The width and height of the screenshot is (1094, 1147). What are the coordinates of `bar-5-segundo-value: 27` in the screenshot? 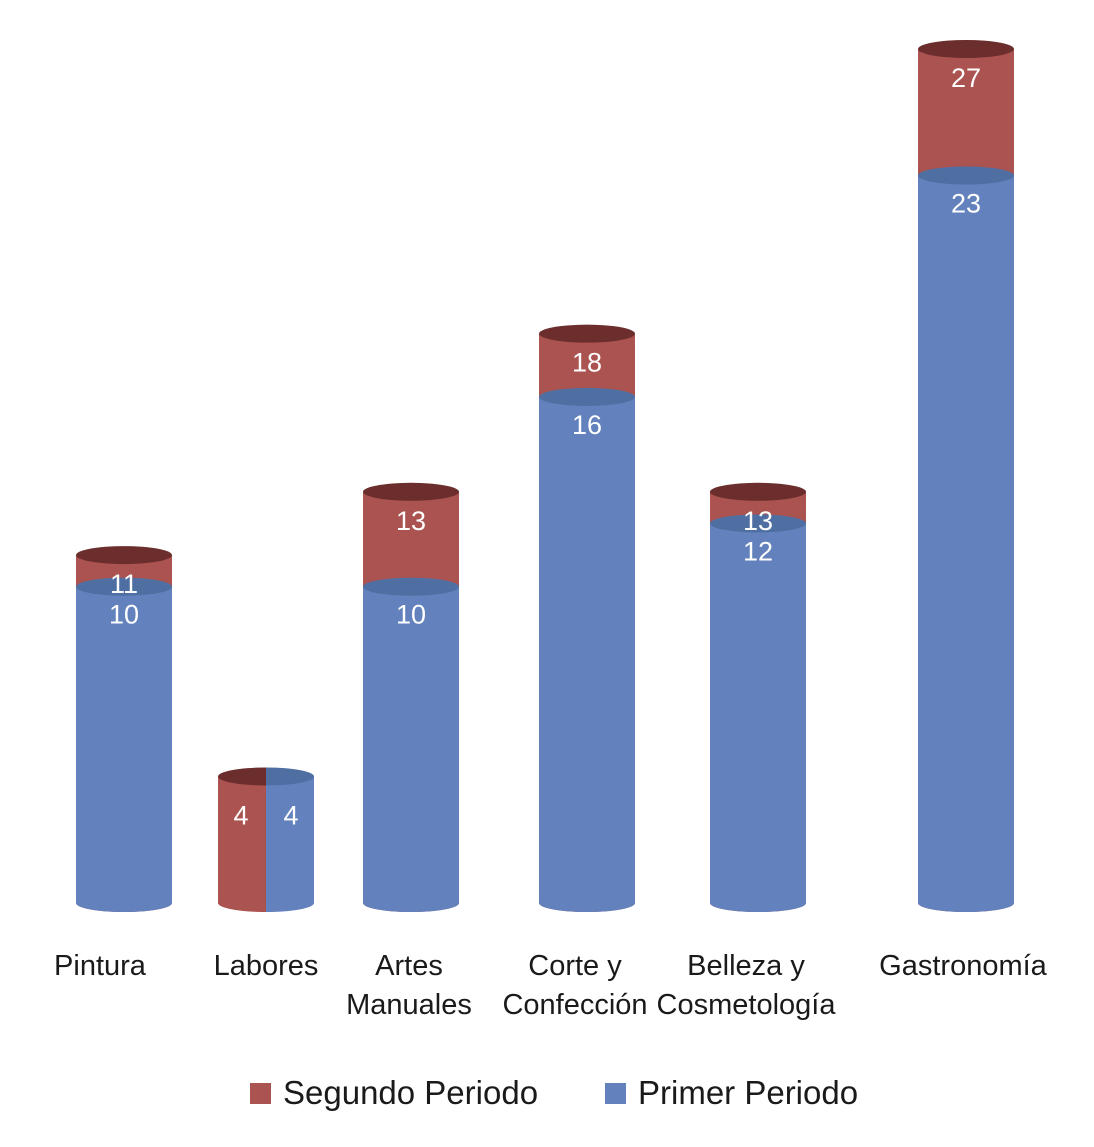 It's located at (966, 78).